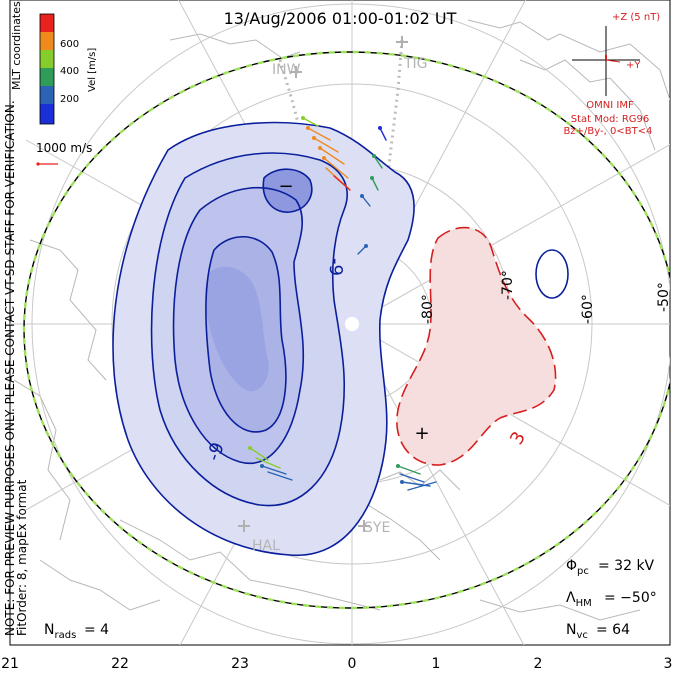 The height and width of the screenshot is (674, 680). I want to click on stats-lambda-hm-value: = −50°, so click(630, 598).